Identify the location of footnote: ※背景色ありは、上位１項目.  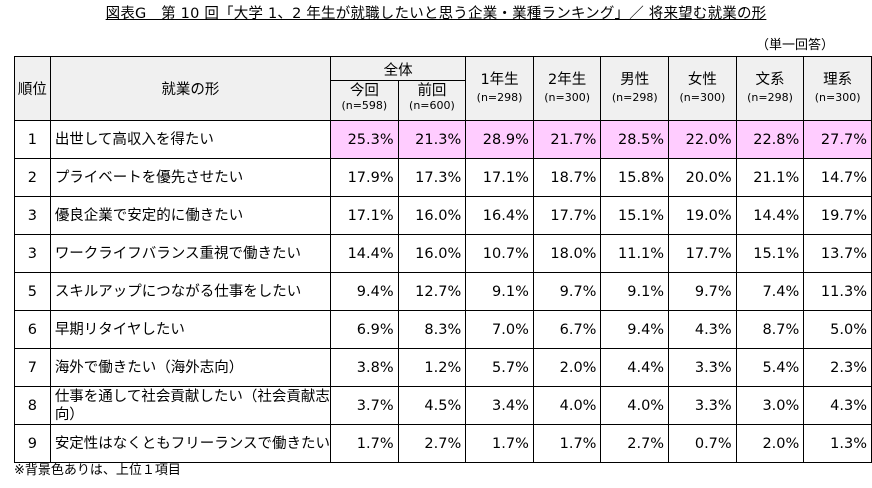
(97, 470).